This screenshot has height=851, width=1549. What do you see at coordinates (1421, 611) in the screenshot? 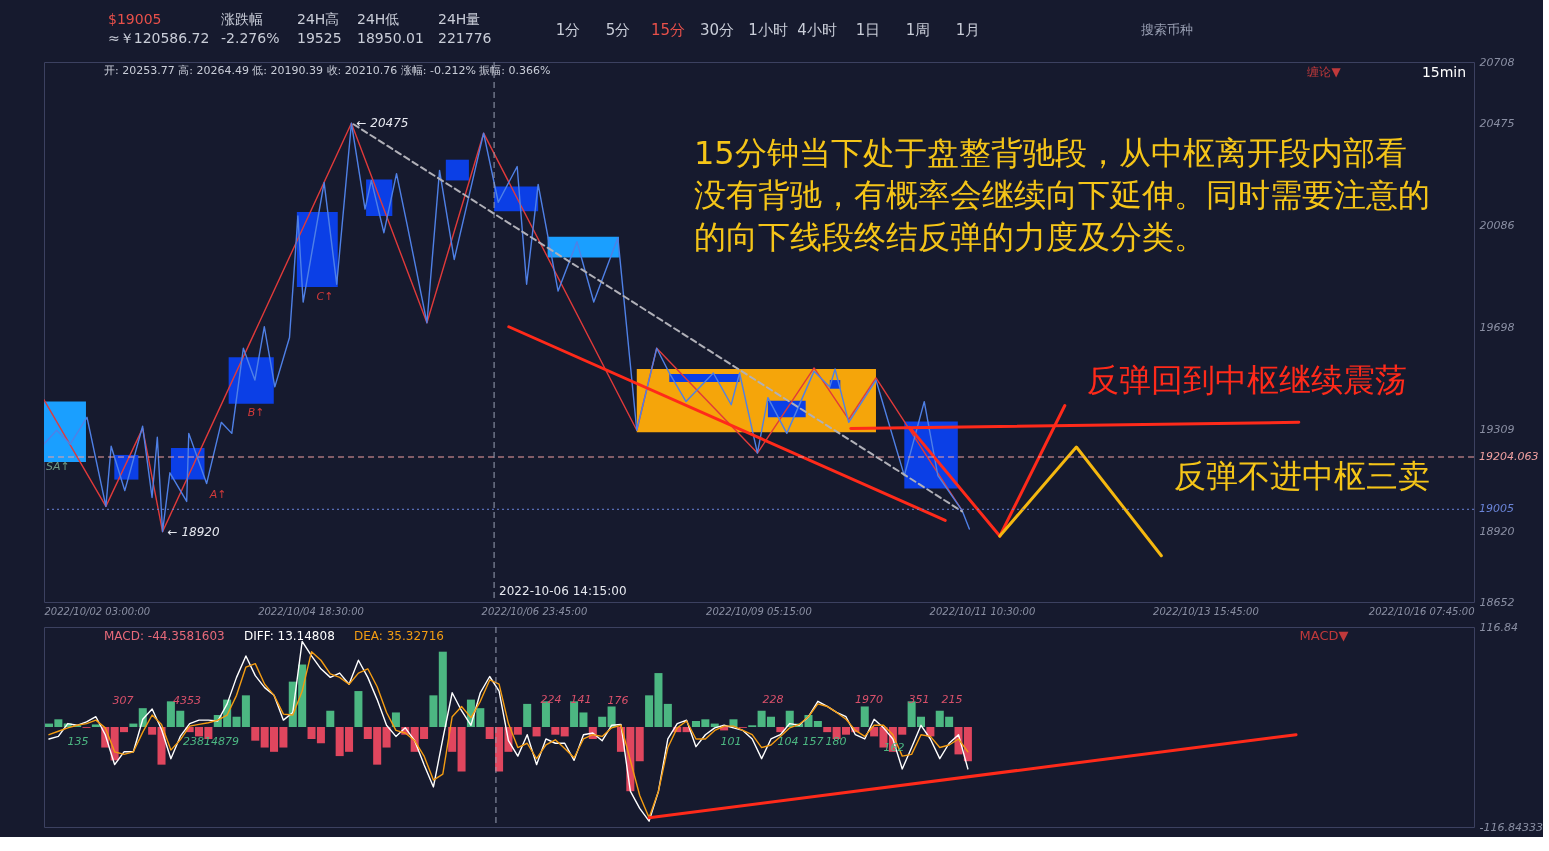
I see `x-tick-label: 2022/10/16 07:45:00` at bounding box center [1421, 611].